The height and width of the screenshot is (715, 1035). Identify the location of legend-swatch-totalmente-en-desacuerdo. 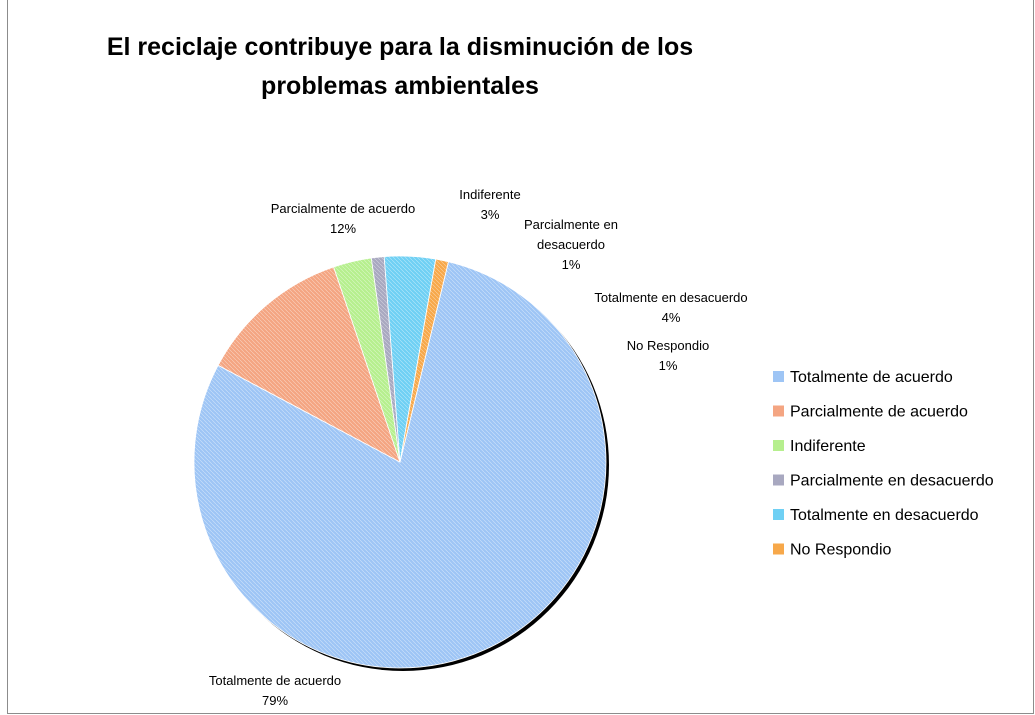
(778, 514).